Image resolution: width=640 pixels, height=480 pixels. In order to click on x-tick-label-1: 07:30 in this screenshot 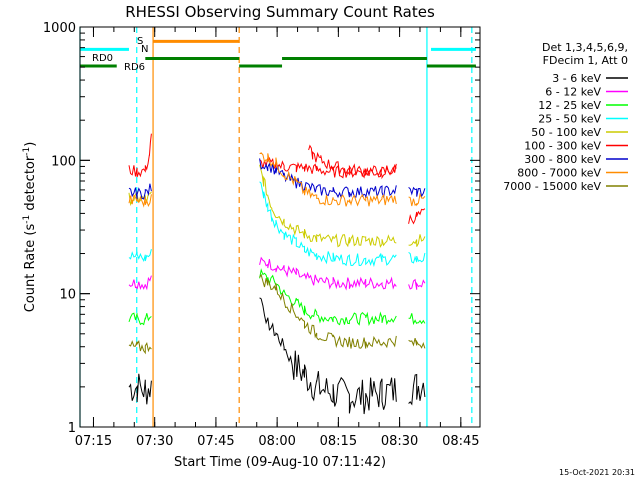, I will do `click(154, 441)`.